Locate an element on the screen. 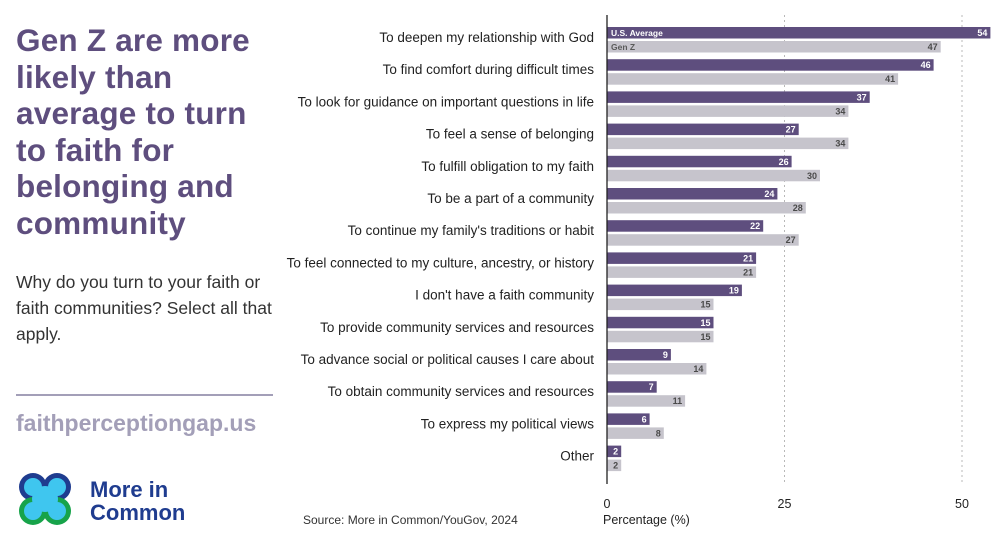 This screenshot has height=543, width=1000. category-label: To deepen my relationship with God is located at coordinates (486, 37).